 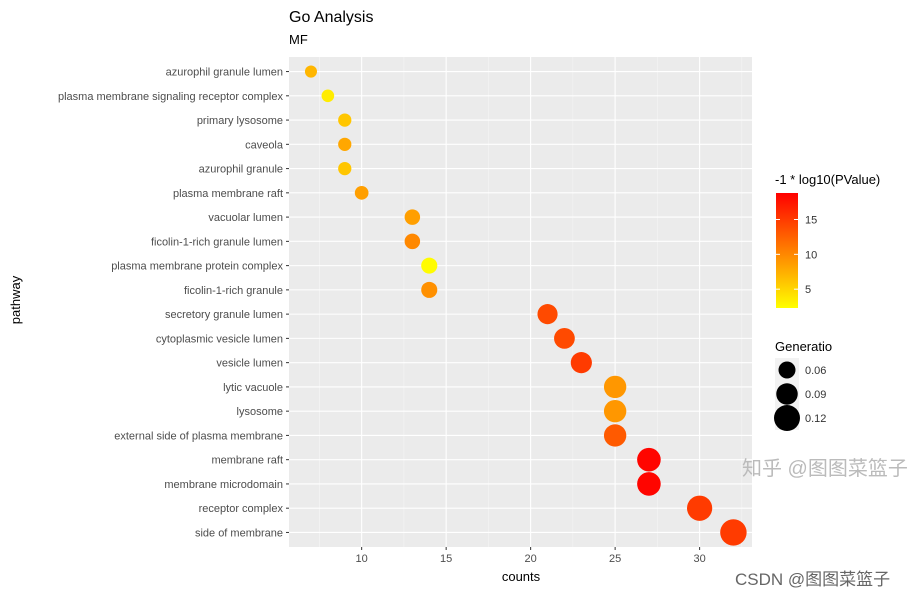 What do you see at coordinates (811, 220) in the screenshot?
I see `color-bar-label: 15` at bounding box center [811, 220].